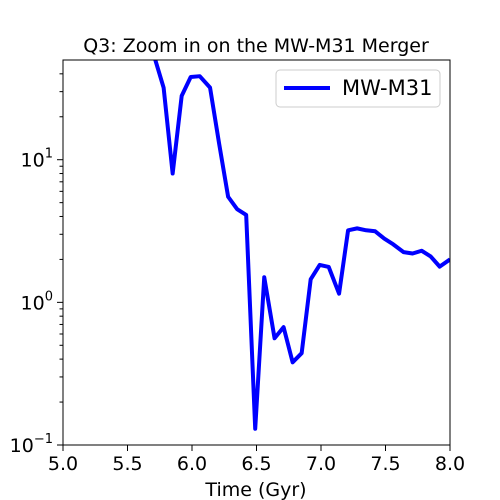 The width and height of the screenshot is (500, 500). Describe the element at coordinates (256, 464) in the screenshot. I see `x-tick-label: 6.5` at that location.